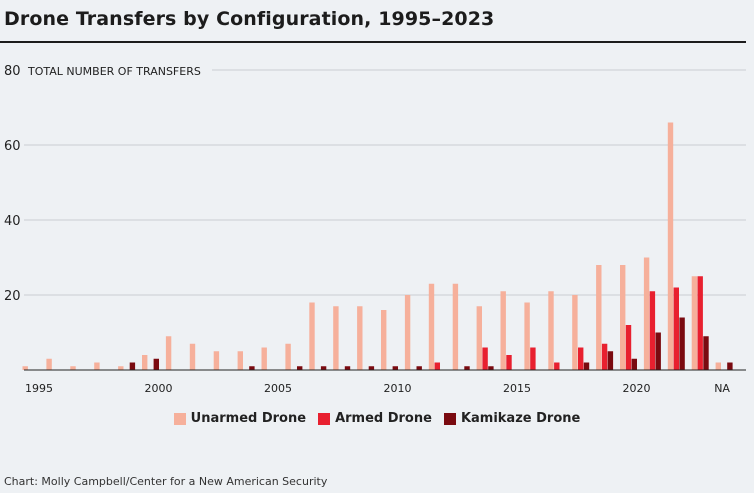 This screenshot has width=754, height=493. What do you see at coordinates (431, 326) in the screenshot?
I see `bar-unarmed-drone-2012` at bounding box center [431, 326].